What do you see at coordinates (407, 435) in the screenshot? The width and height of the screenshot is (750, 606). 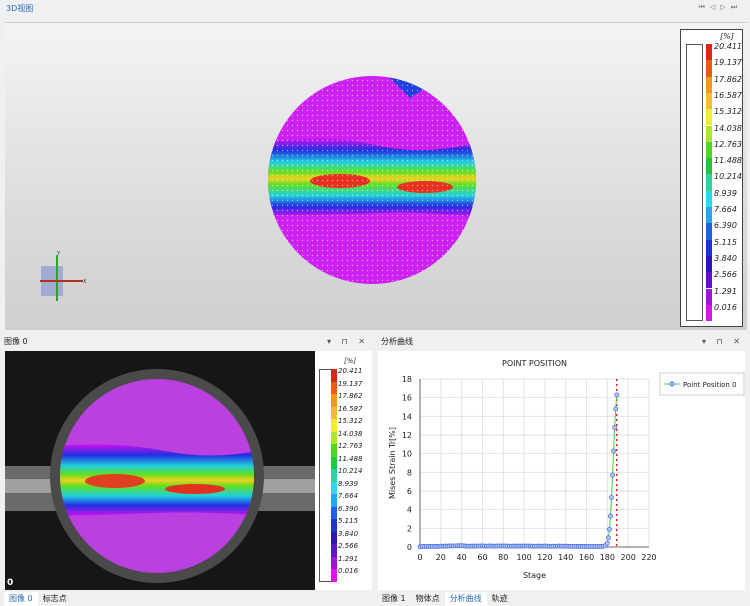 I see `y-tick-label: 12` at bounding box center [407, 435].